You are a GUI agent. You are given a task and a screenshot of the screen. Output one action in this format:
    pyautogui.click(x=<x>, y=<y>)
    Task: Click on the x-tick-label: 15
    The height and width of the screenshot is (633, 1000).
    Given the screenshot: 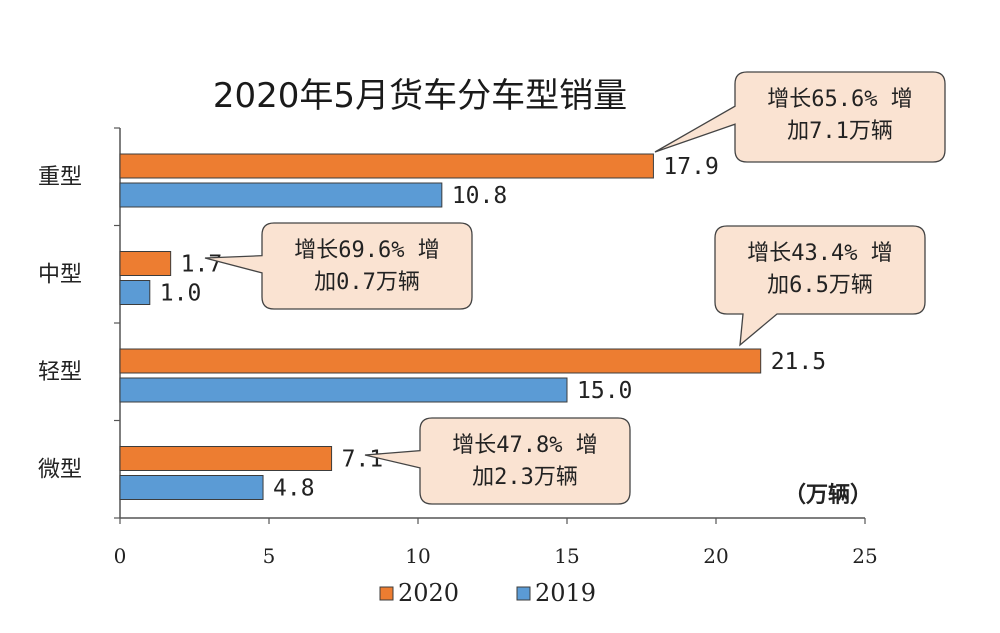 What is the action you would take?
    pyautogui.click(x=566, y=556)
    